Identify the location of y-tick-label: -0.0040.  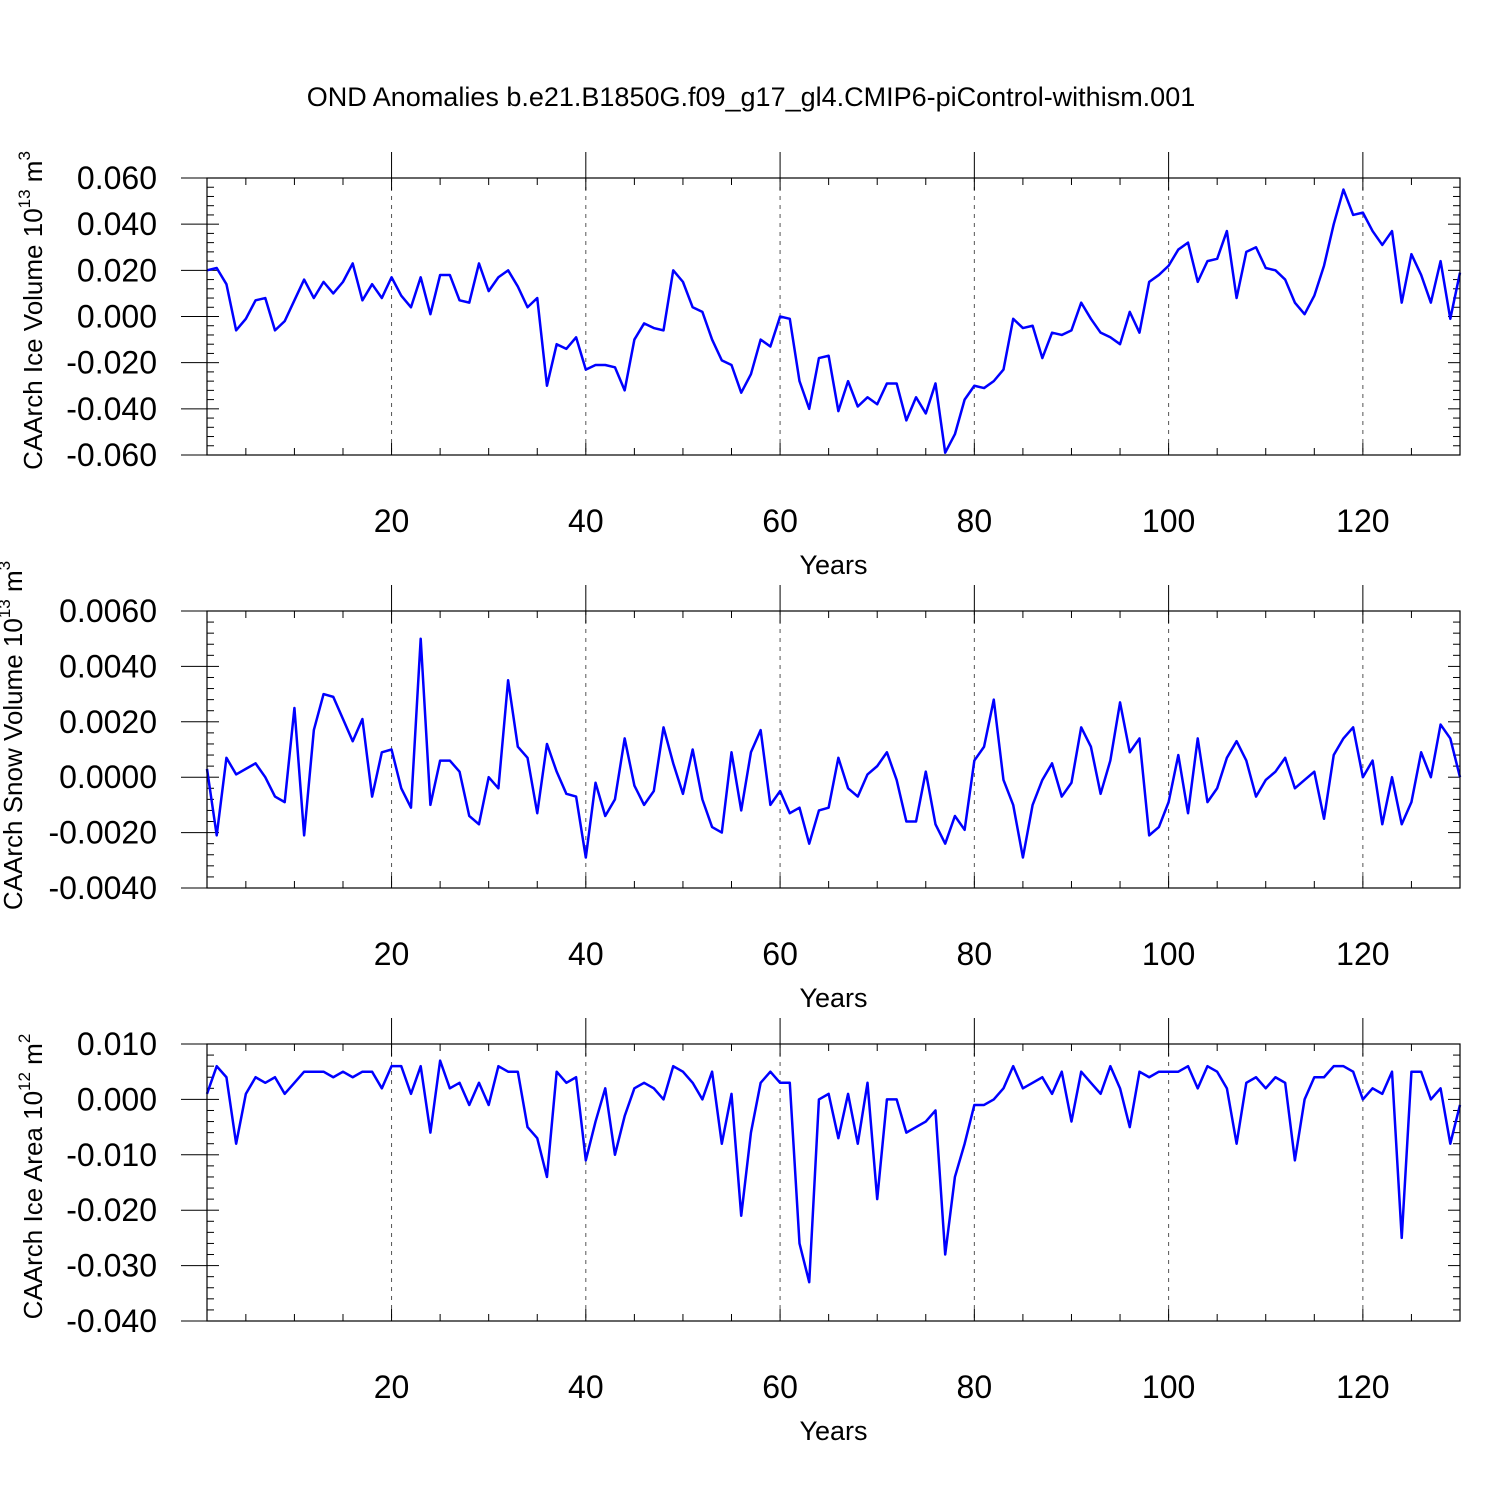
(102, 888).